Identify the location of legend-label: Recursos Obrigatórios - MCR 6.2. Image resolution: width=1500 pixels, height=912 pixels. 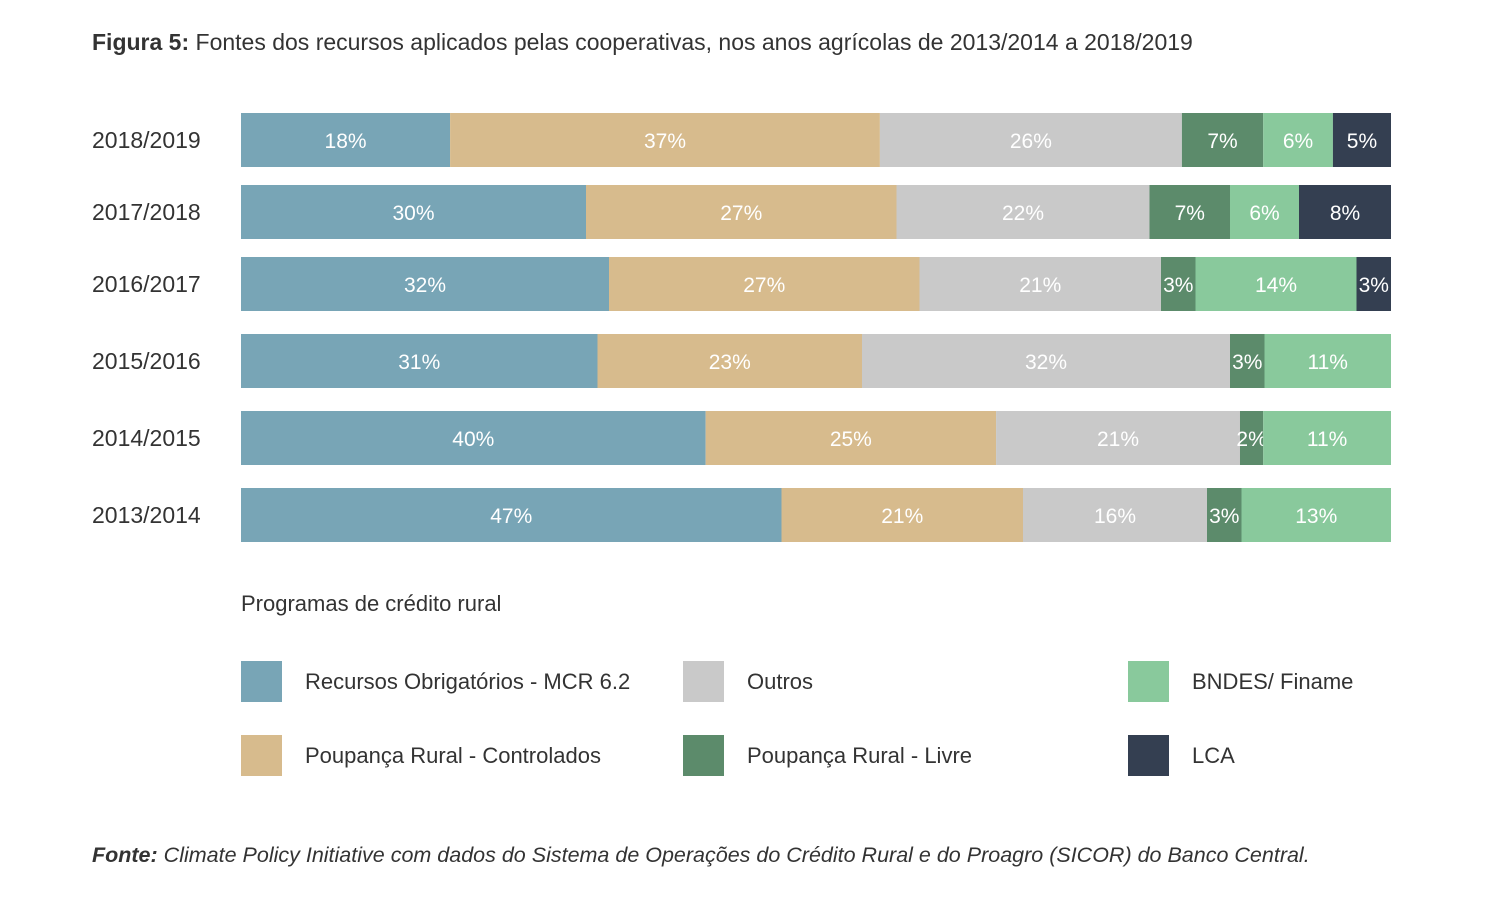
(468, 681).